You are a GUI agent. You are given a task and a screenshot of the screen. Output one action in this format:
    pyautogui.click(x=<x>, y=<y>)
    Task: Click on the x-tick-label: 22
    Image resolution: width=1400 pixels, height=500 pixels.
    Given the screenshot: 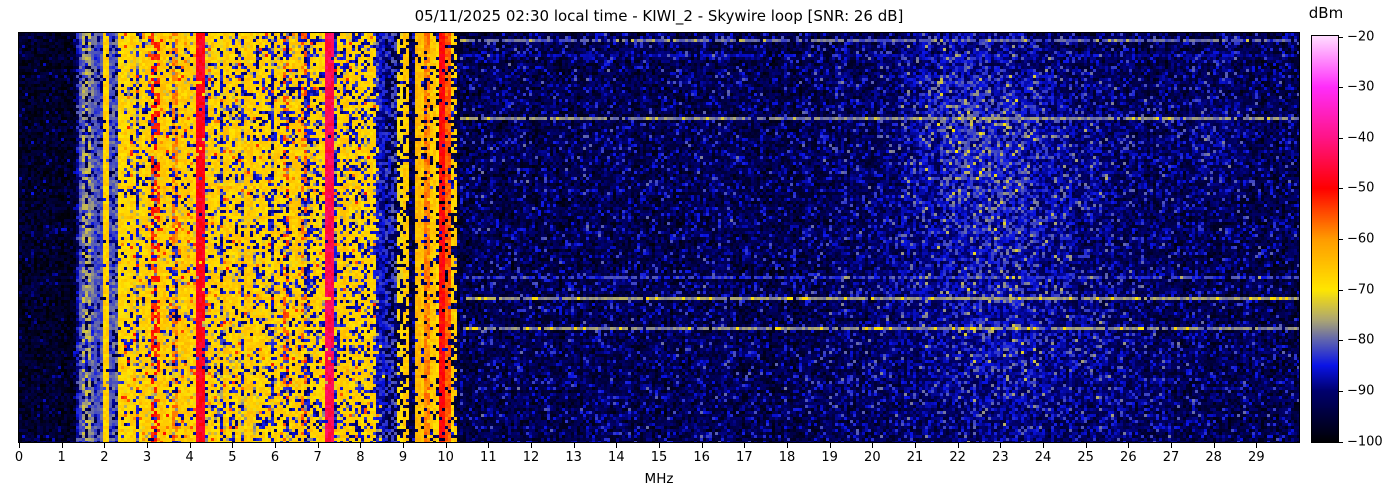 What is the action you would take?
    pyautogui.click(x=957, y=457)
    